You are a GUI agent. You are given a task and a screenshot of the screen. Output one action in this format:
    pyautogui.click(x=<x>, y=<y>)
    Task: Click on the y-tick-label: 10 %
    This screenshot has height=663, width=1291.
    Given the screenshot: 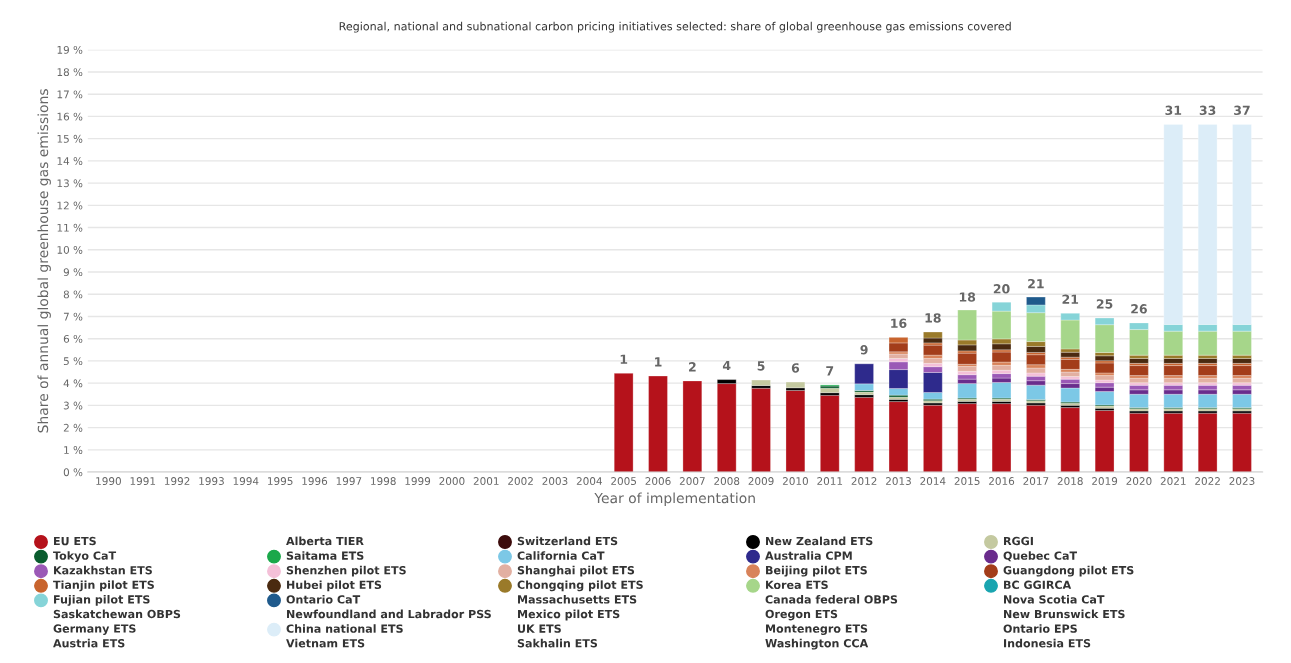 What is the action you would take?
    pyautogui.click(x=70, y=250)
    